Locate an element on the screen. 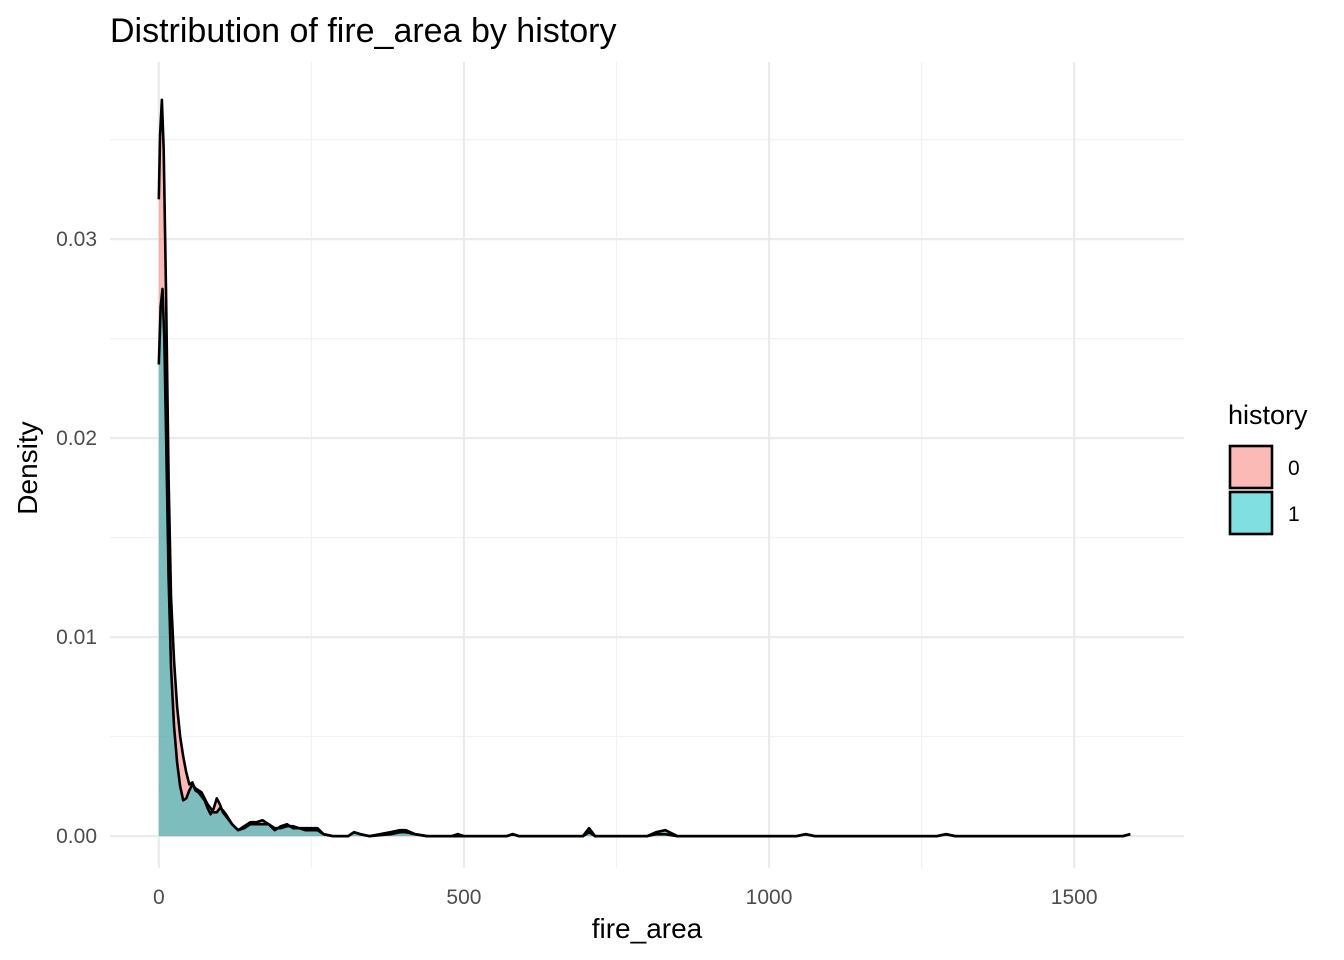 Image resolution: width=1344 pixels, height=960 pixels. y-tick-label: 0.03 is located at coordinates (76, 239).